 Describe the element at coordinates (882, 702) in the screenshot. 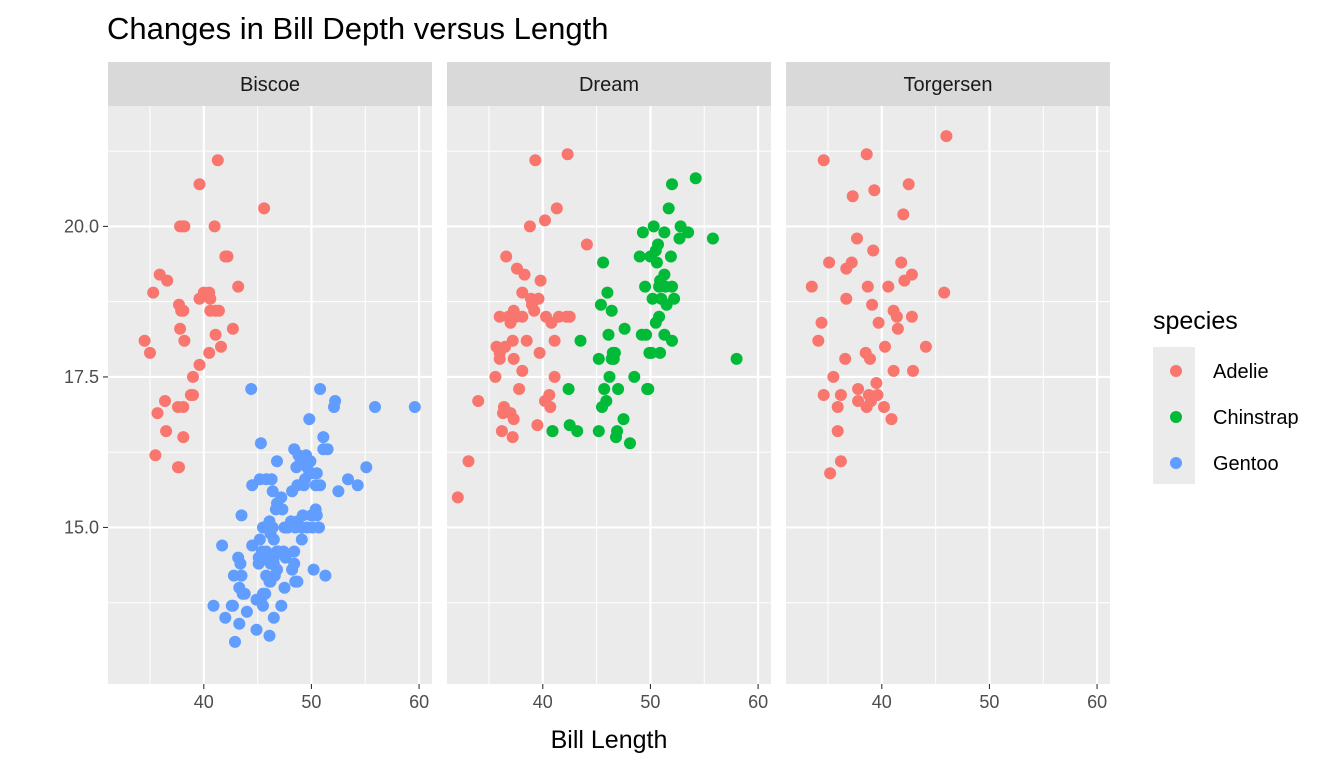

I see `x-tick-label: 40` at that location.